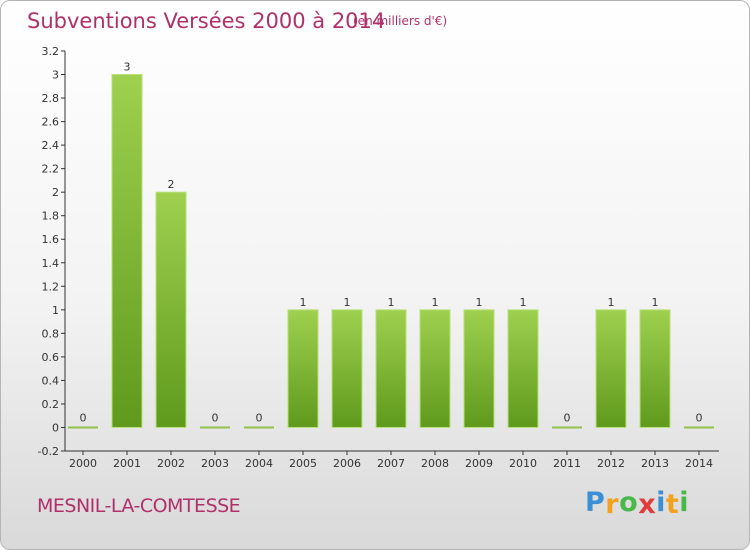 This screenshot has width=750, height=550. I want to click on y-tick-label: 2, so click(55, 192).